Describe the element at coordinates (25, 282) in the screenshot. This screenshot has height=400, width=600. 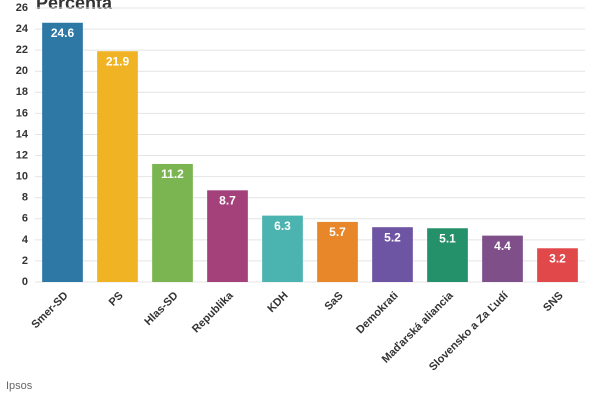
I see `y-tick-label: 0` at that location.